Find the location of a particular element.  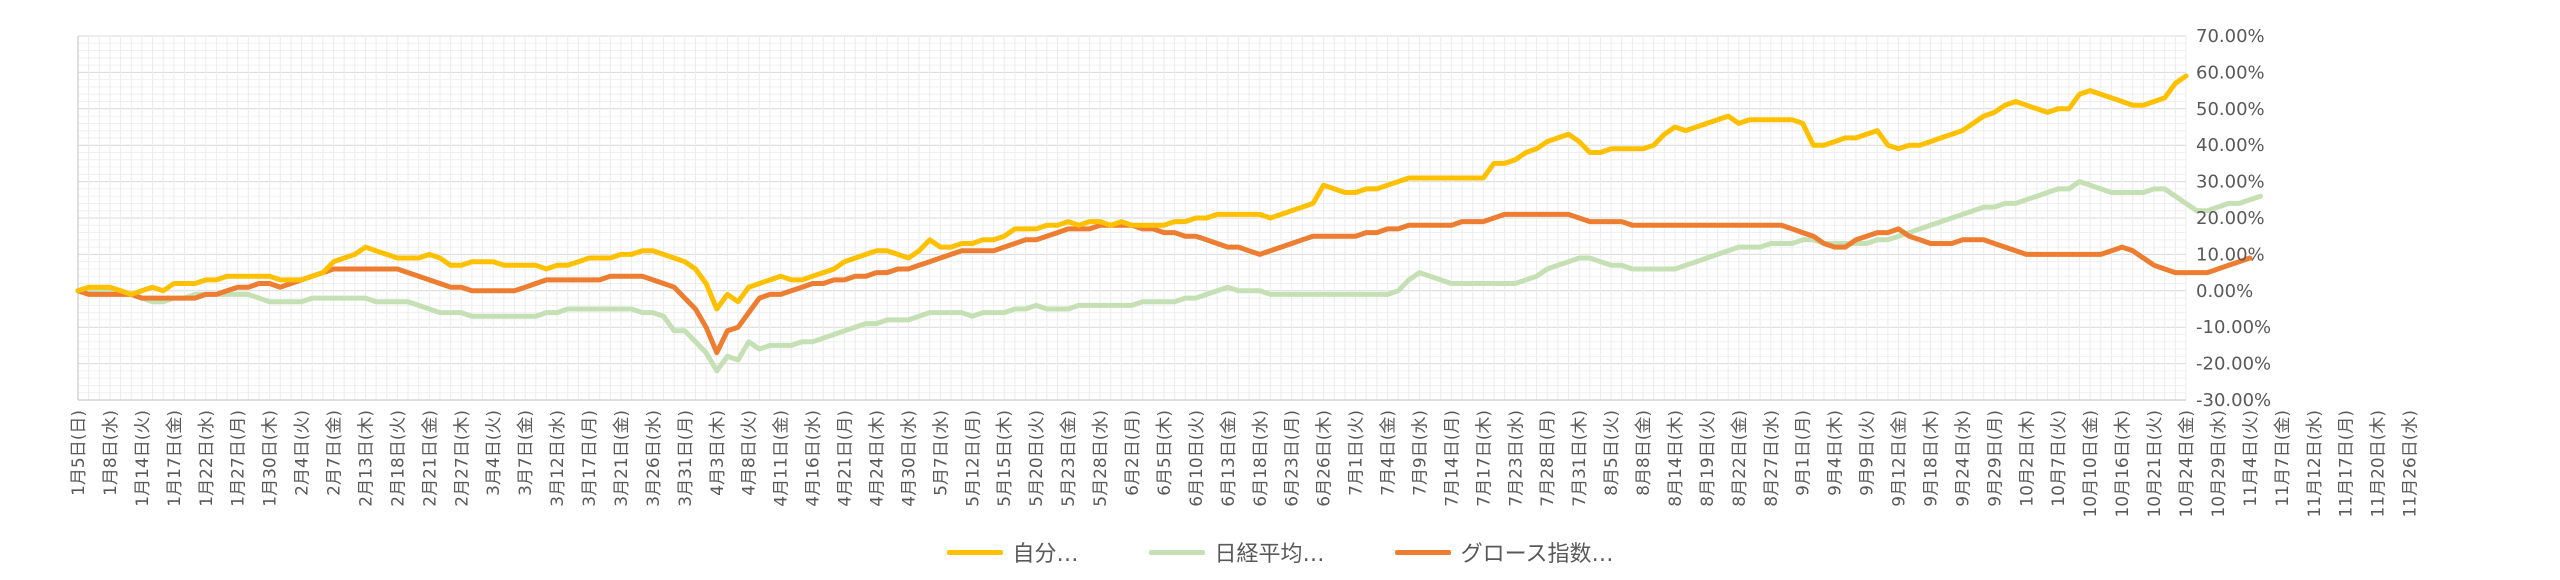

x-tick-label: 11月4日(火) is located at coordinates (2251, 458).